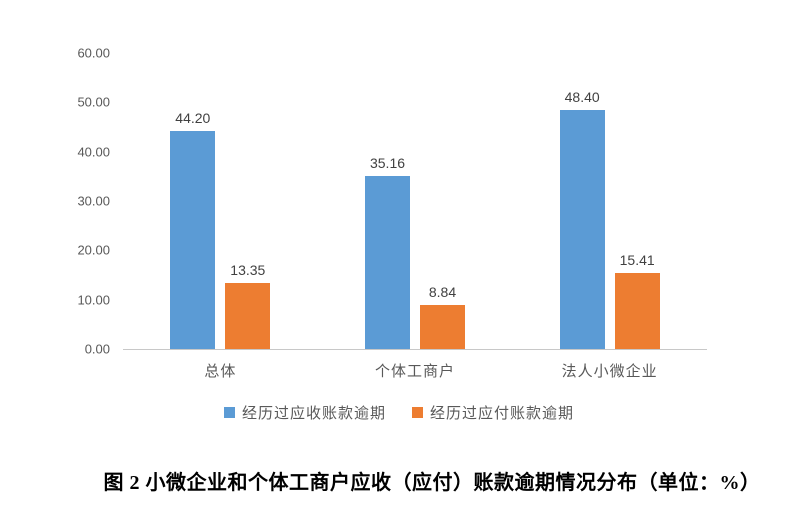 The image size is (798, 517). I want to click on x-category-label: 个体工商户, so click(415, 371).